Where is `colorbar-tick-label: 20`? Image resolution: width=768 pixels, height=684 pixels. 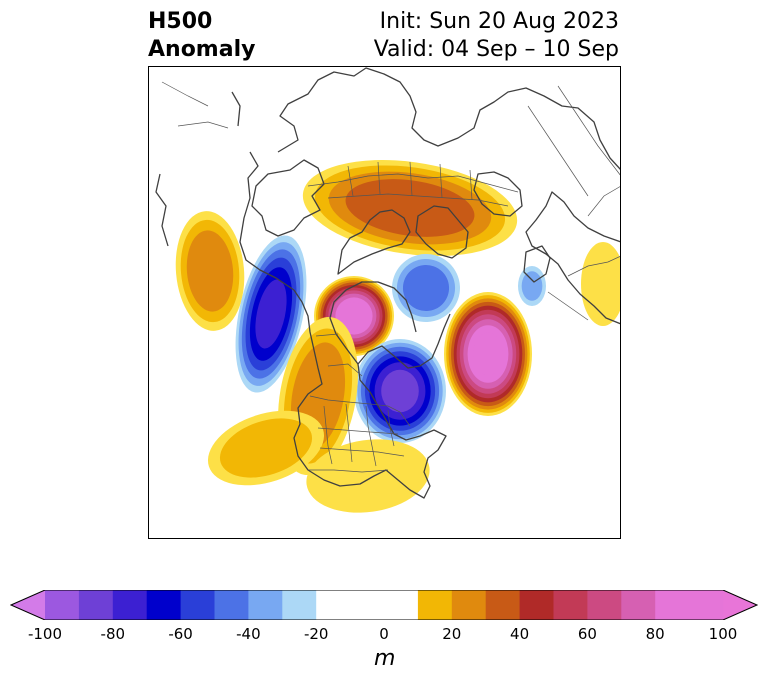
colorbar-tick-label: 20 is located at coordinates (452, 634).